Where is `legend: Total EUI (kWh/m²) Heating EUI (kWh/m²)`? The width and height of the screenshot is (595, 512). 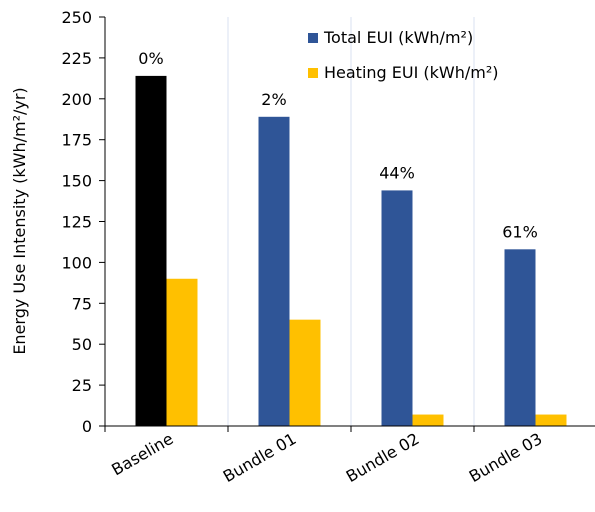 legend: Total EUI (kWh/m²) Heating EUI (kWh/m²) is located at coordinates (403, 55).